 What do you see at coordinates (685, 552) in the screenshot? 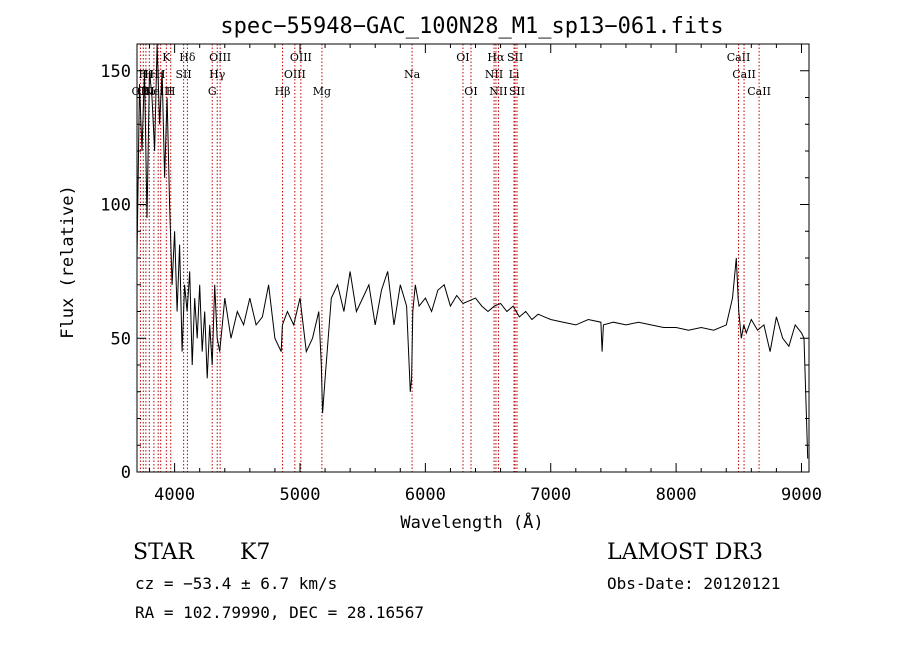
I see `survey-name: LAMOST DR3` at bounding box center [685, 552].